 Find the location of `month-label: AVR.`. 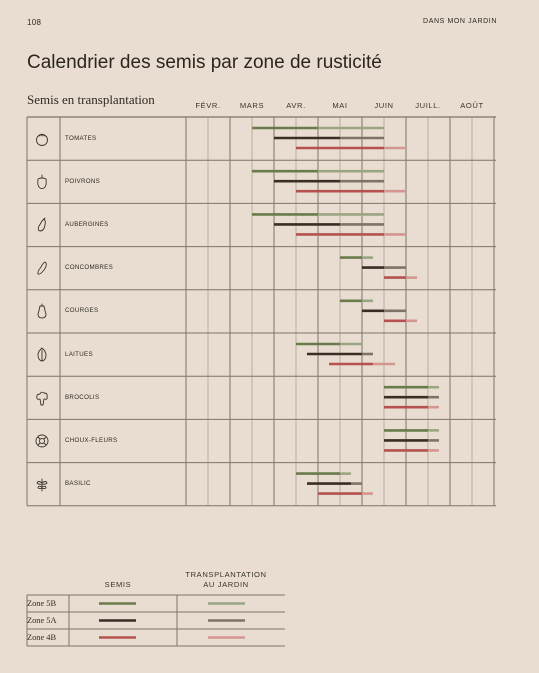

month-label: AVR. is located at coordinates (296, 105).